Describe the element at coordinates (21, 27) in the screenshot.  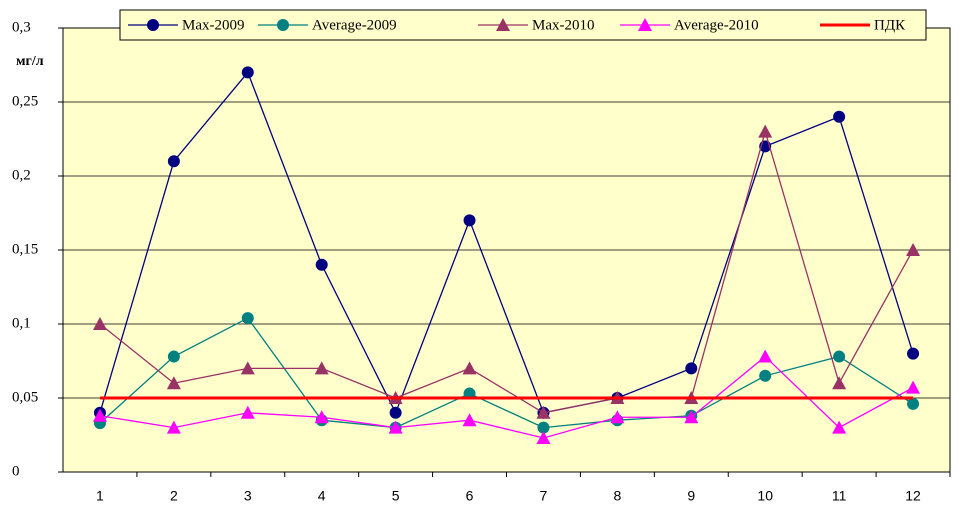
I see `y-tick-label: 0,3` at that location.